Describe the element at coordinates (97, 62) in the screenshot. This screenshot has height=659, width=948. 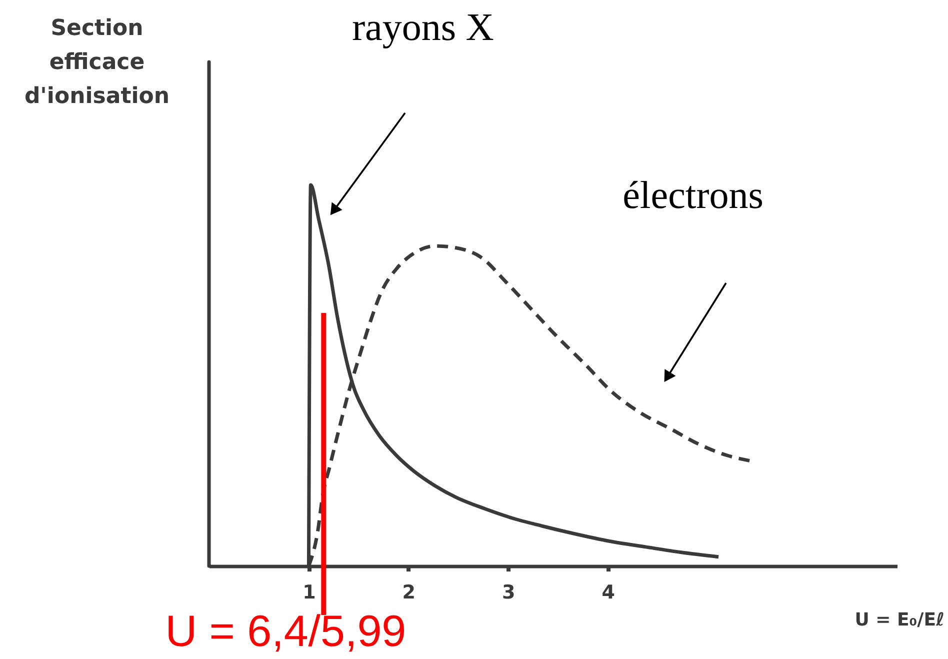
I see `y-axis-title: Section efficace d'ionisation` at that location.